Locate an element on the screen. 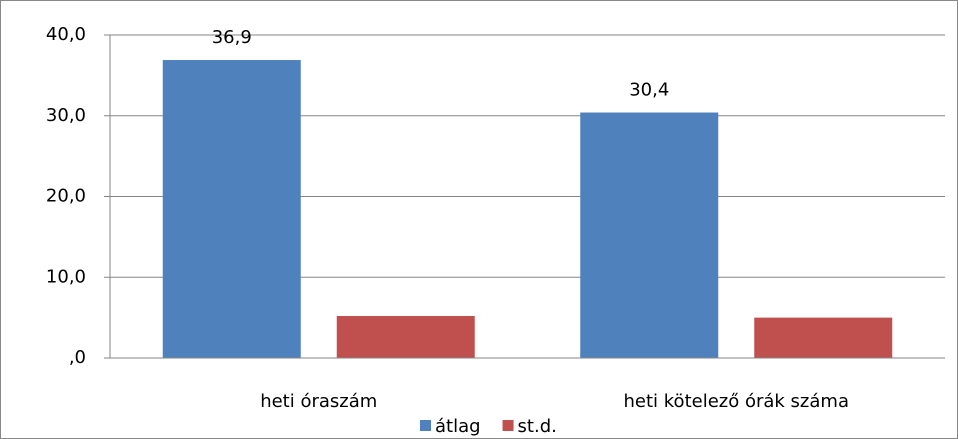 The height and width of the screenshot is (439, 958). data-label: 30,4 is located at coordinates (649, 90).